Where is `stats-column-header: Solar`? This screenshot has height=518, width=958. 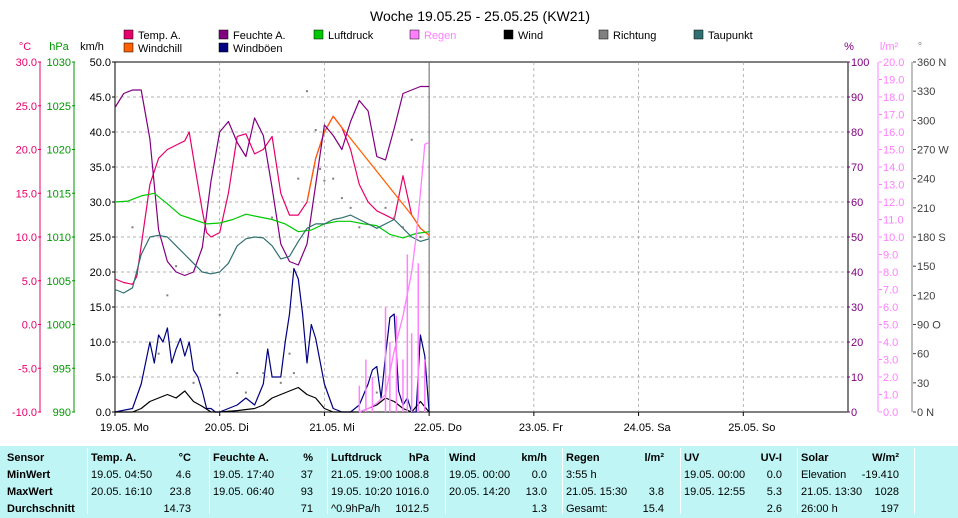
stats-column-header: Solar is located at coordinates (815, 458).